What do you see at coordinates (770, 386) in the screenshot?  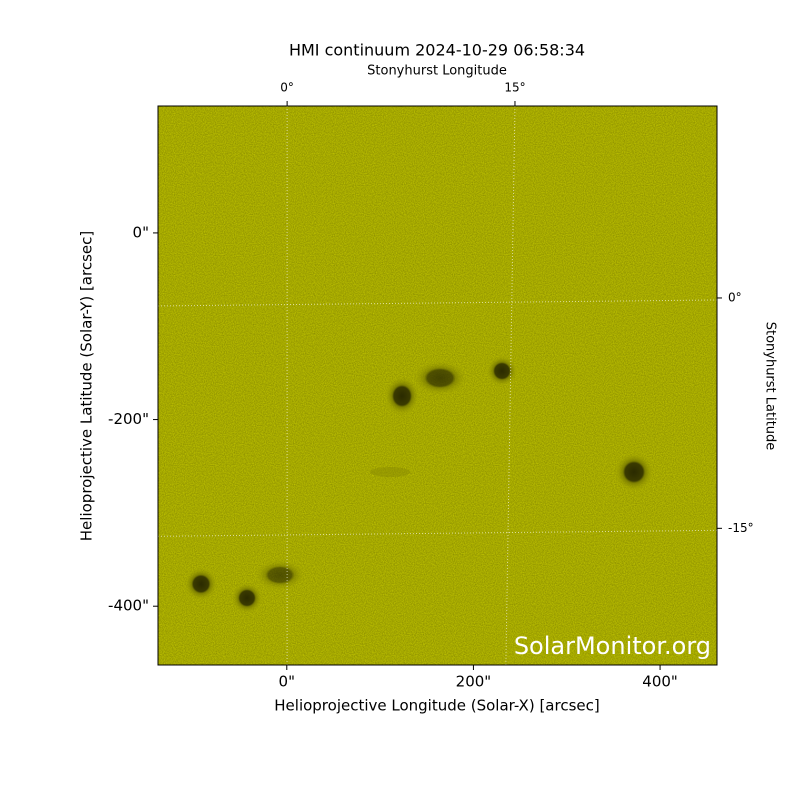 I see `y2-axis-label: Stonyhurst Latitude` at bounding box center [770, 386].